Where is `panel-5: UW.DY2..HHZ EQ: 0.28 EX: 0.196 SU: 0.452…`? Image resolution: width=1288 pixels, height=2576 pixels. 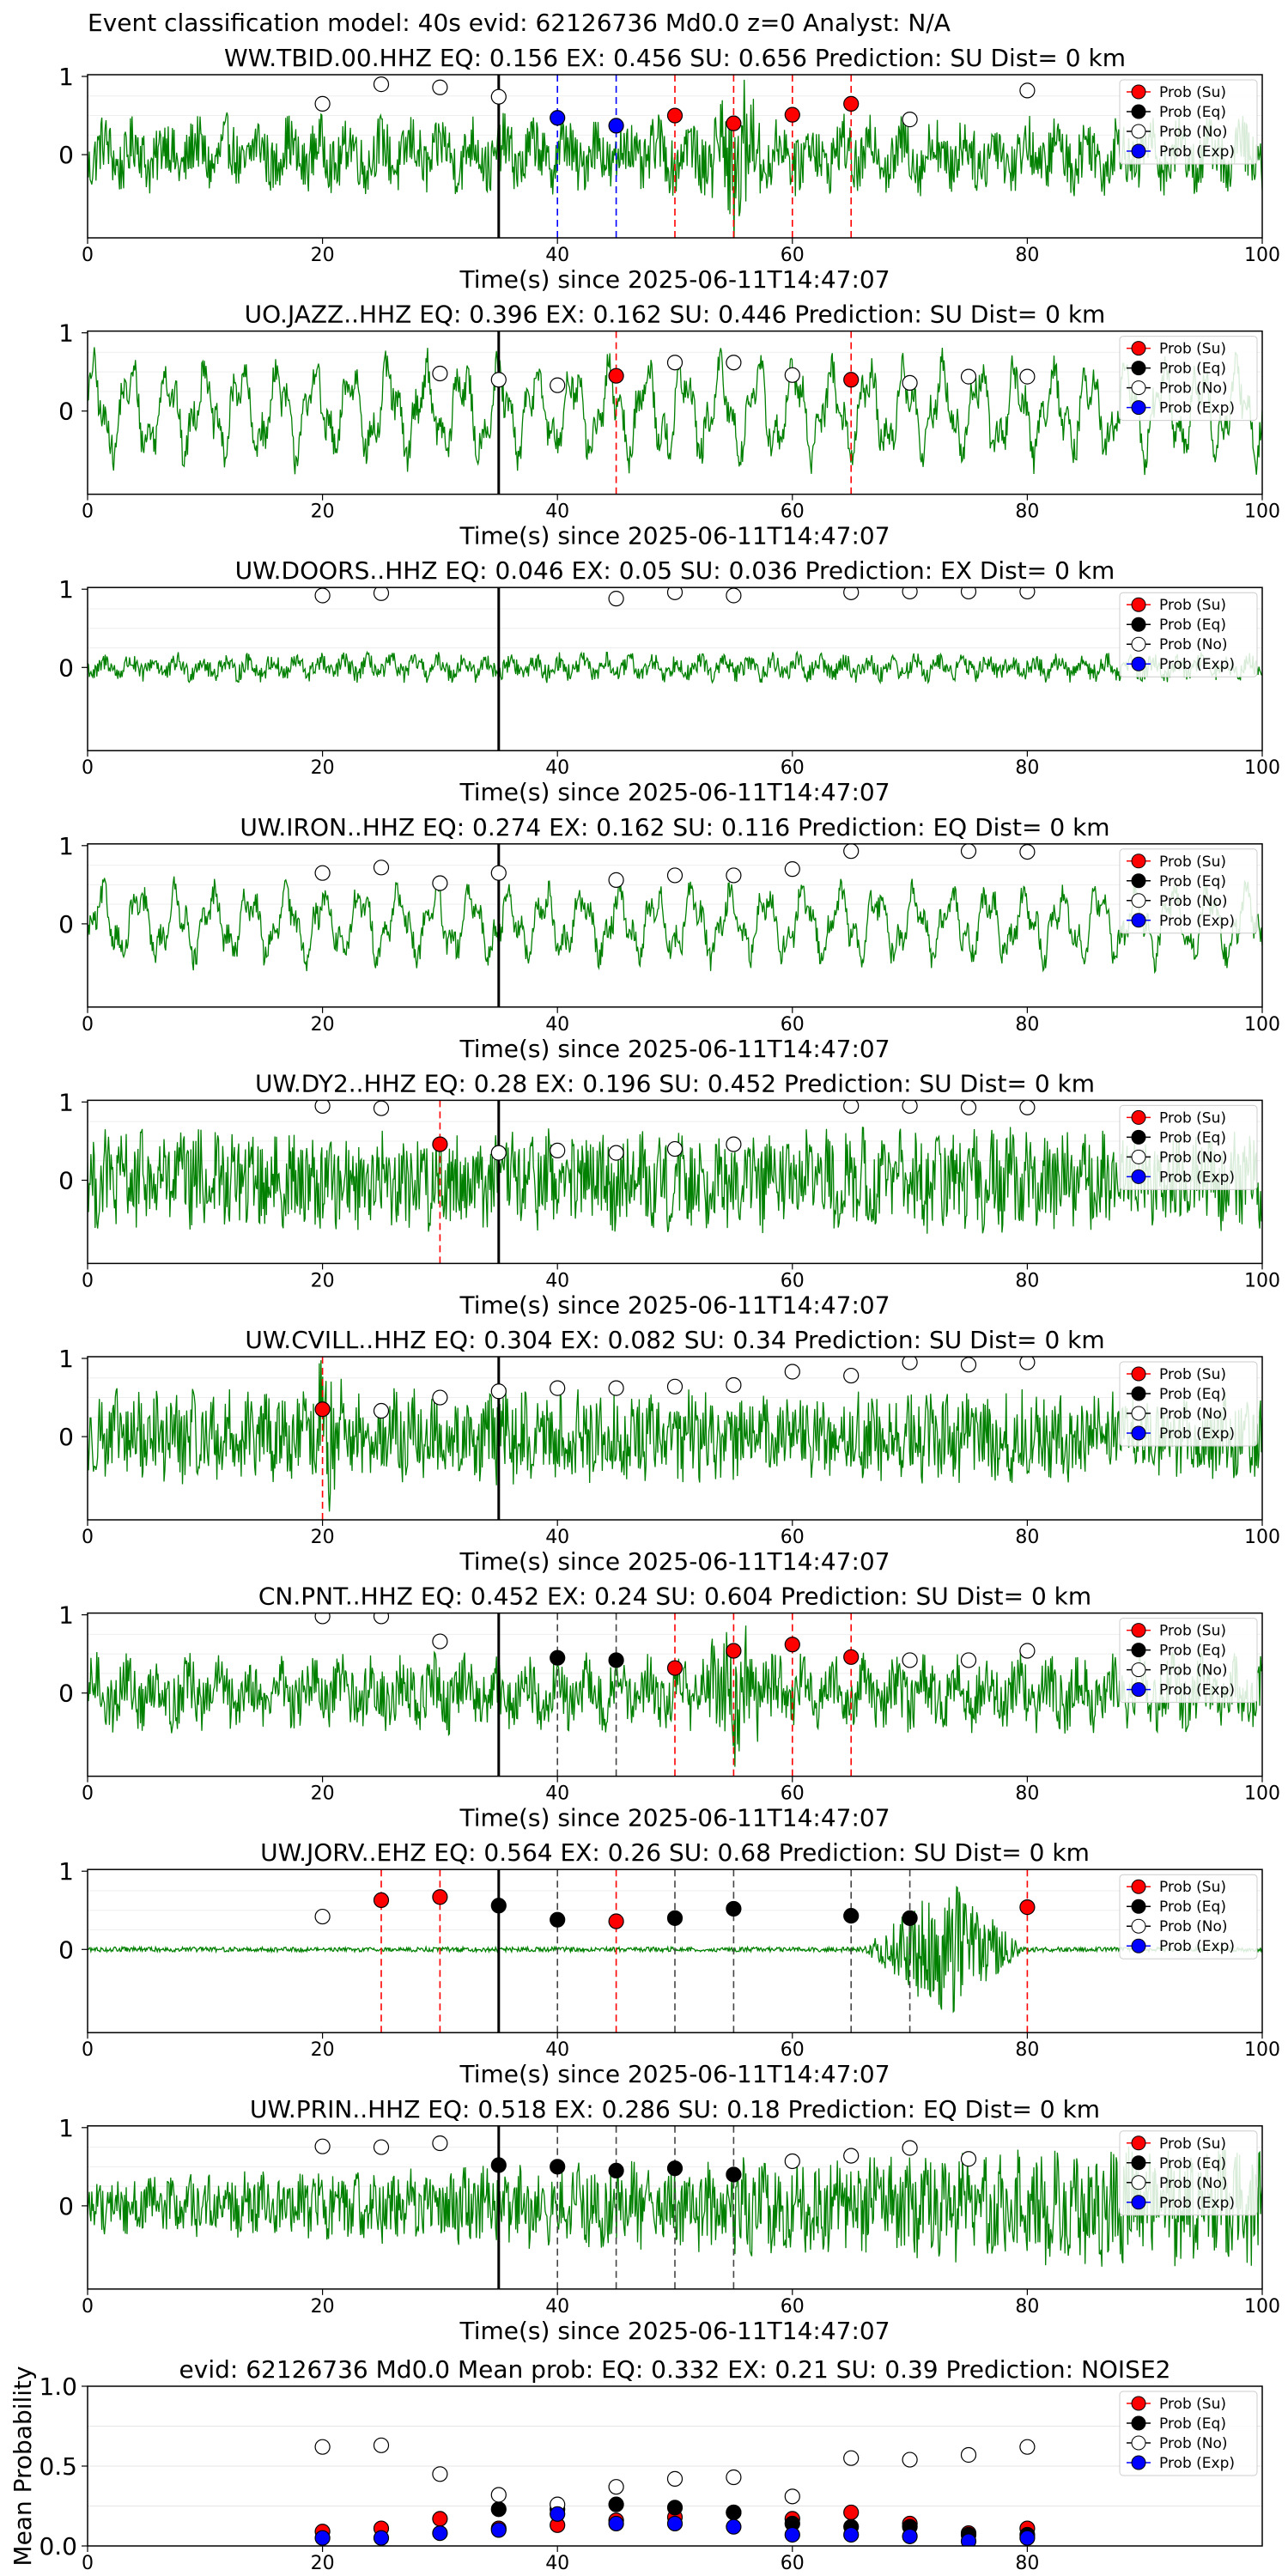 panel-5: UW.DY2..HHZ EQ: 0.28 EX: 0.196 SU: 0.452… is located at coordinates (669, 1194).